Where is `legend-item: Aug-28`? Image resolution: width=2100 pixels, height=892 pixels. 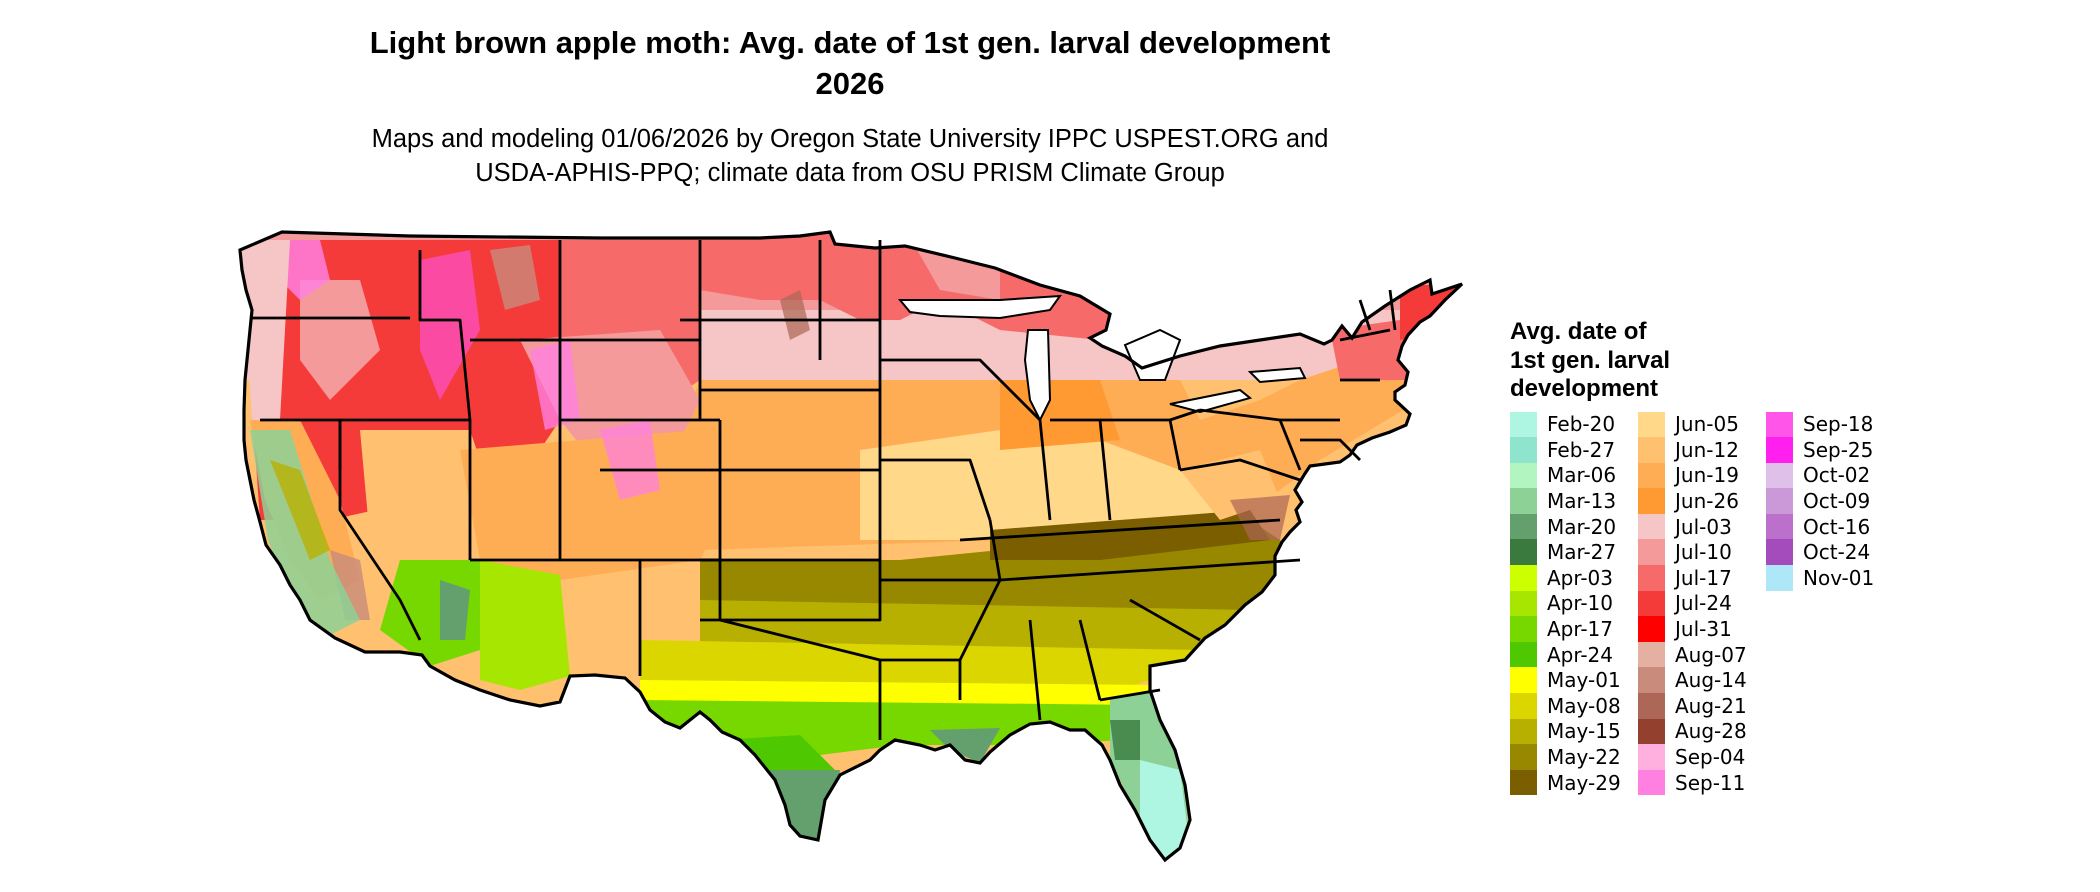 legend-item: Aug-28 is located at coordinates (1692, 731).